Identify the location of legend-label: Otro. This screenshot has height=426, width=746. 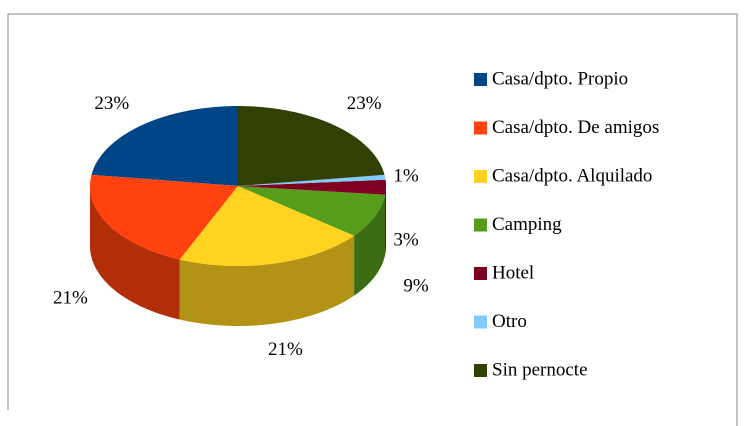
(509, 321).